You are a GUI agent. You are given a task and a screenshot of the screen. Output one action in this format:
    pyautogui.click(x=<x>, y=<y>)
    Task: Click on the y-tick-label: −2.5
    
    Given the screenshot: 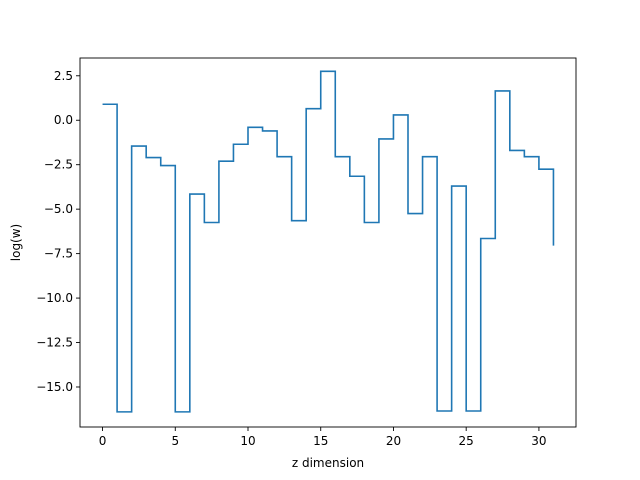 What is the action you would take?
    pyautogui.click(x=58, y=165)
    